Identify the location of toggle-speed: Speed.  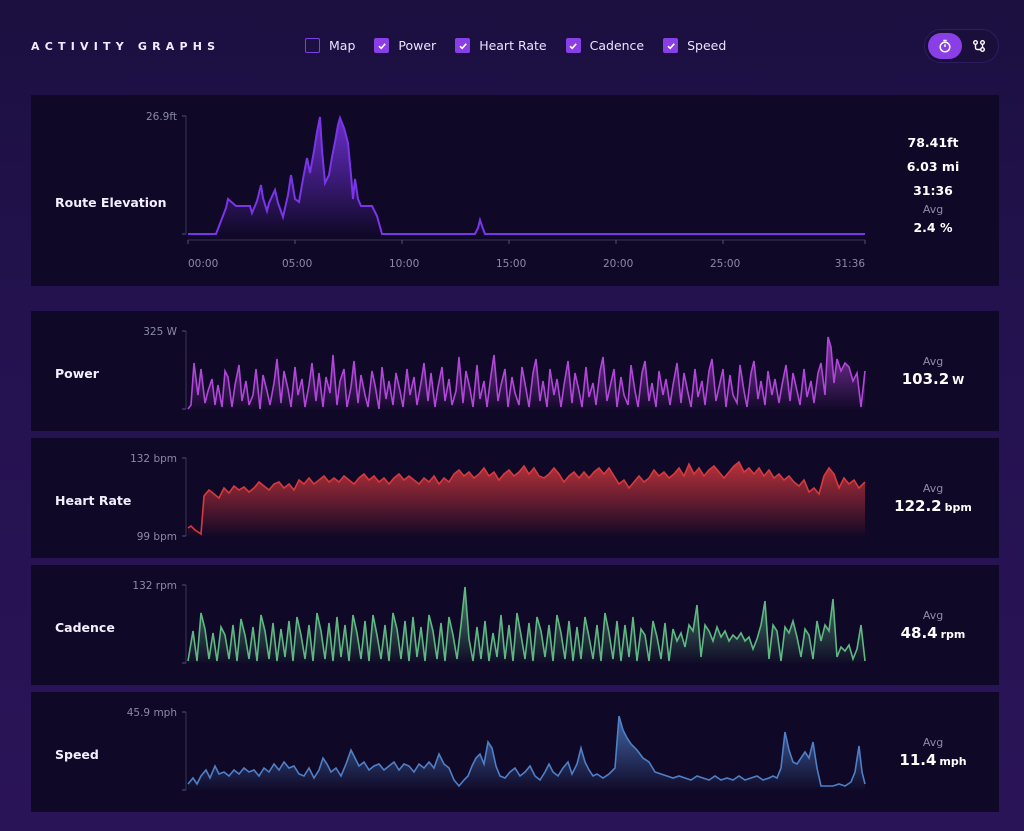
(694, 45).